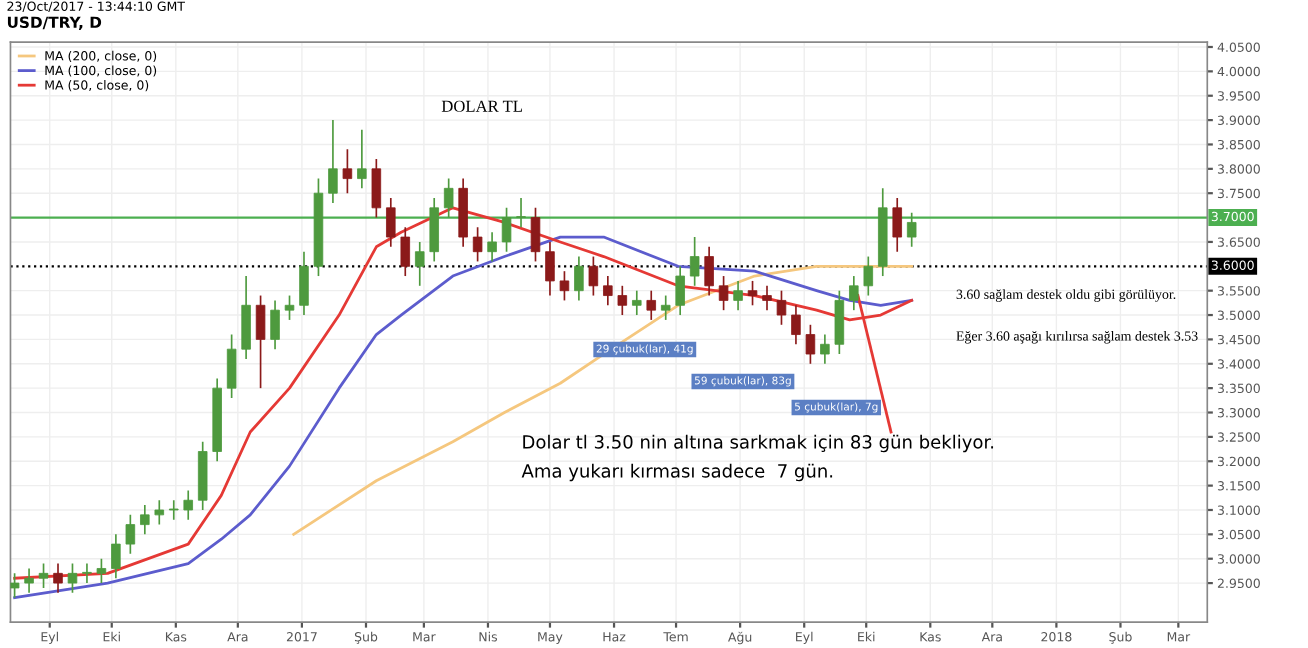 Image resolution: width=1308 pixels, height=648 pixels. What do you see at coordinates (481, 106) in the screenshot?
I see `annotation: DOLAR TL` at bounding box center [481, 106].